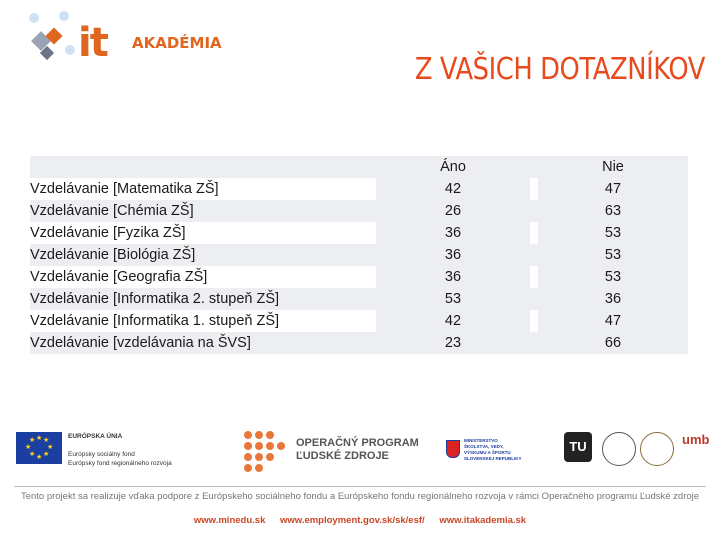 The image size is (720, 540). I want to click on logo-akademia-text: AKADÉMIA, so click(177, 43).